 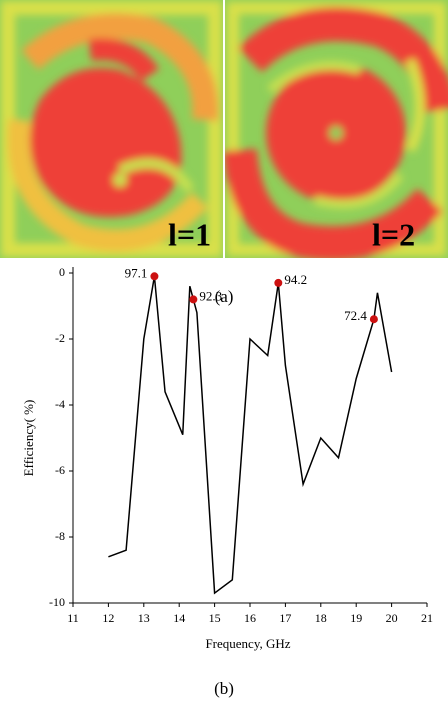 I want to click on x-tick-label: 12, so click(x=108, y=618).